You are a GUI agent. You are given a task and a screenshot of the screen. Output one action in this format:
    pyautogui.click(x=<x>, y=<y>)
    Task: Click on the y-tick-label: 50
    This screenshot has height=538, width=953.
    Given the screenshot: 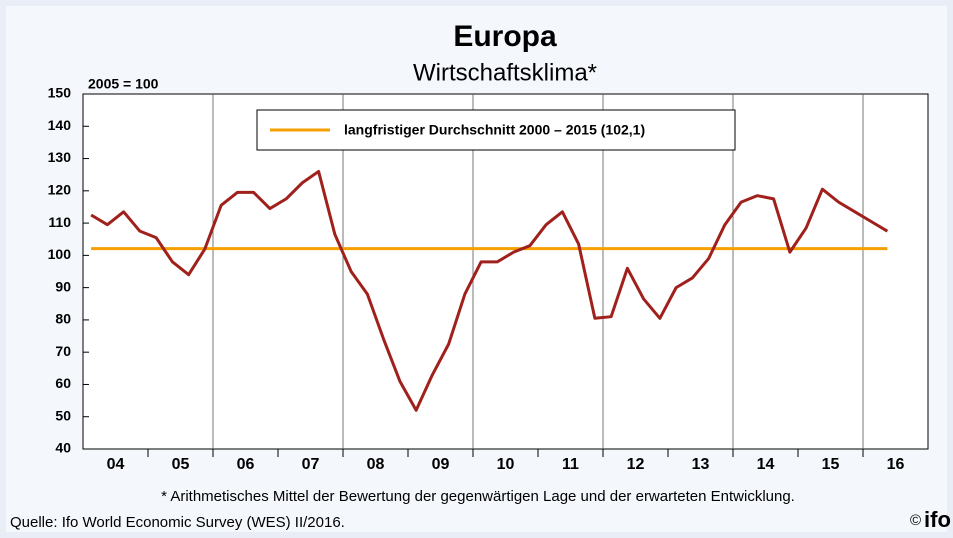 What is the action you would take?
    pyautogui.click(x=63, y=415)
    